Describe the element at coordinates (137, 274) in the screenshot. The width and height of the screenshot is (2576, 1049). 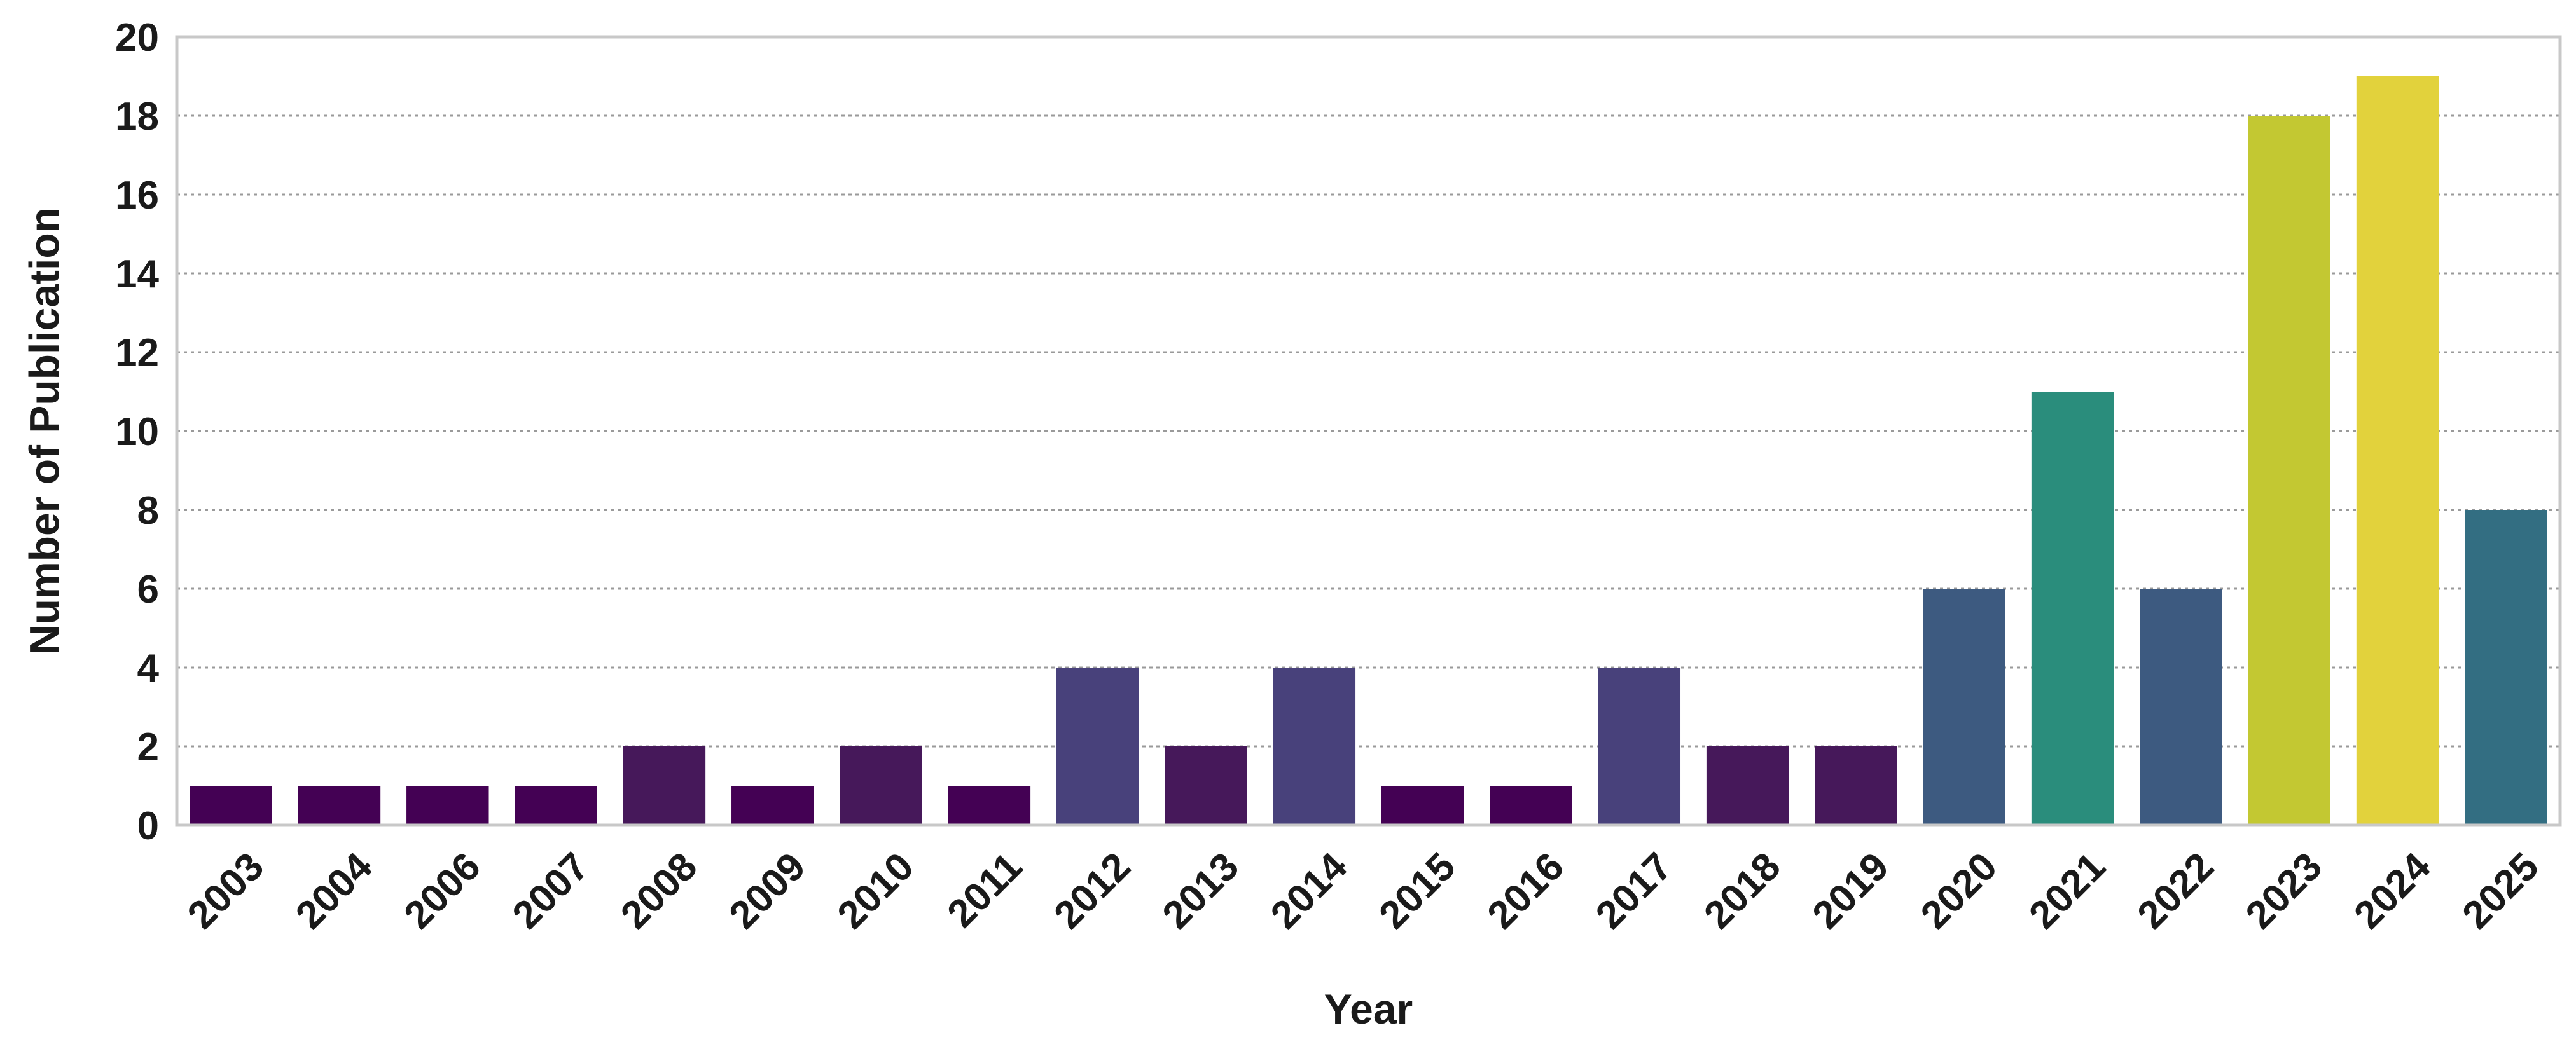
I see `y-tick-label: 14` at that location.